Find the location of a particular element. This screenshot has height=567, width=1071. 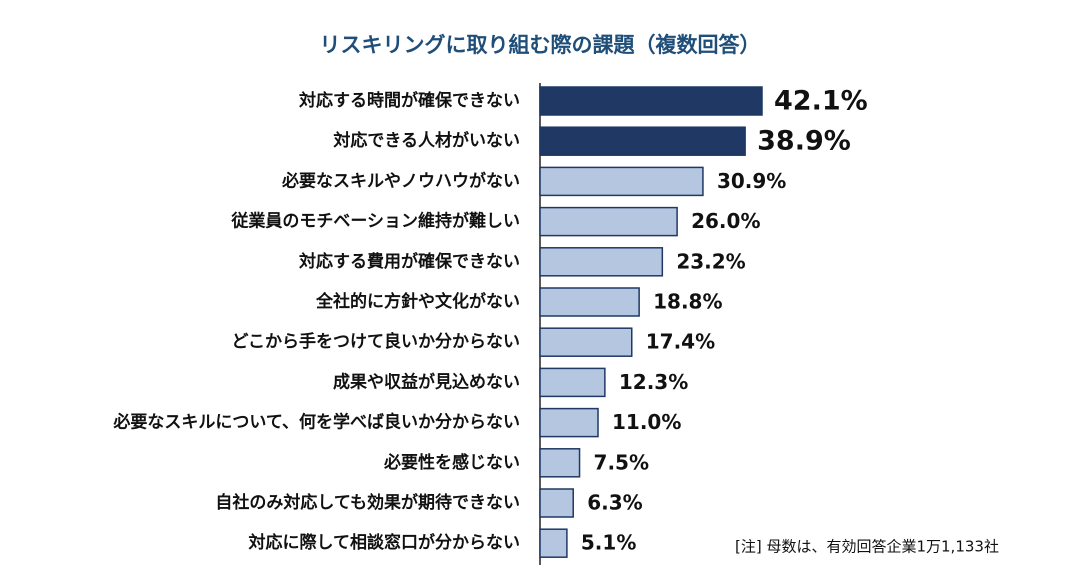

category-label: 必要なスキルやノウハウがない is located at coordinates (400, 180).